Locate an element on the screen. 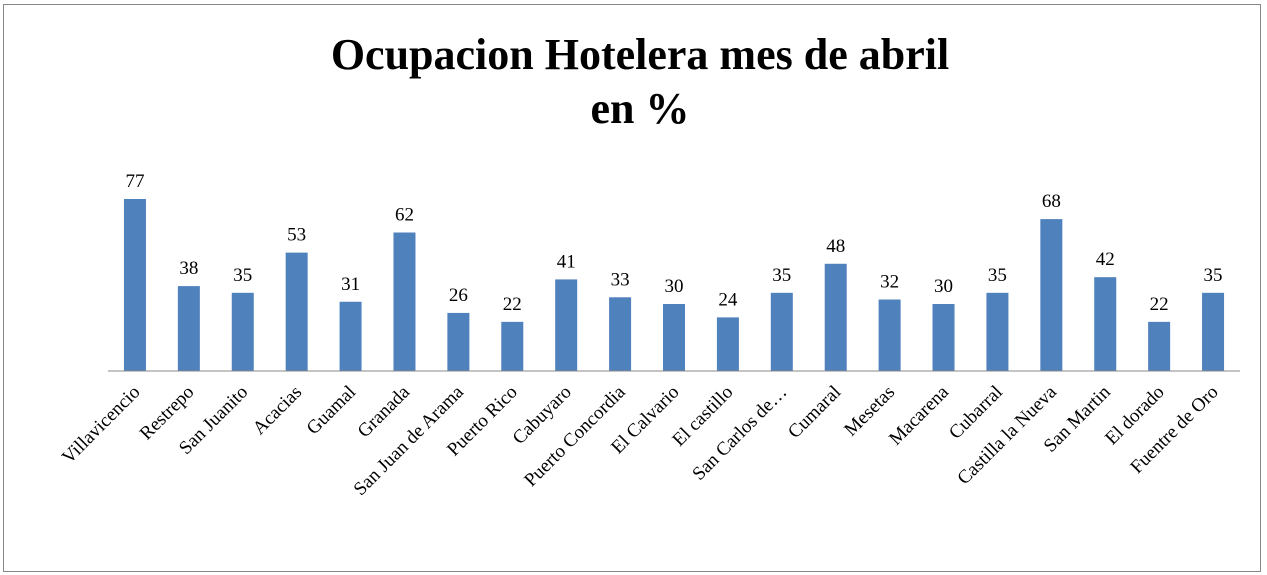 The width and height of the screenshot is (1267, 575). data-label: 53 is located at coordinates (296, 235).